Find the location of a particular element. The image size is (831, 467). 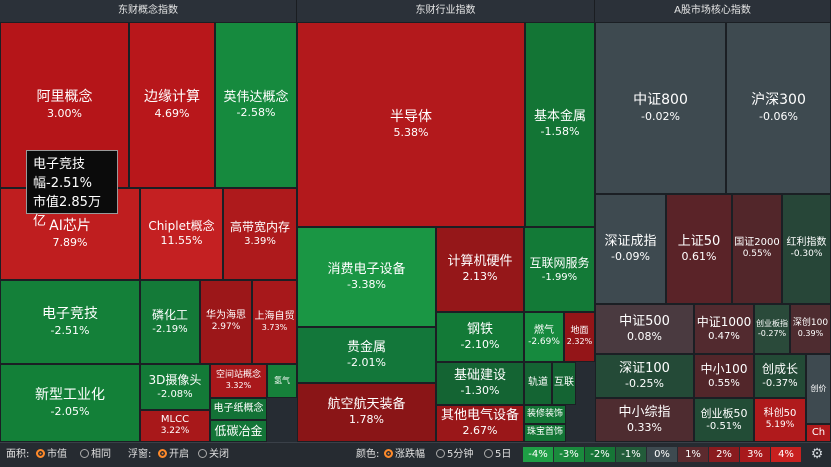

legend-swatch: -4% is located at coordinates (538, 454).